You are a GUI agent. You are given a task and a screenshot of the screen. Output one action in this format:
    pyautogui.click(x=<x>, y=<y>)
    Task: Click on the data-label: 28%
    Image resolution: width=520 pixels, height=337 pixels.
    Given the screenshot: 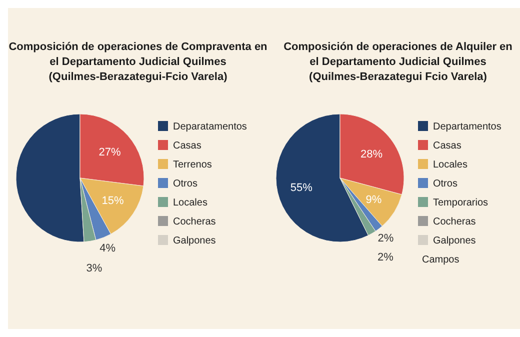 What is the action you would take?
    pyautogui.click(x=371, y=154)
    